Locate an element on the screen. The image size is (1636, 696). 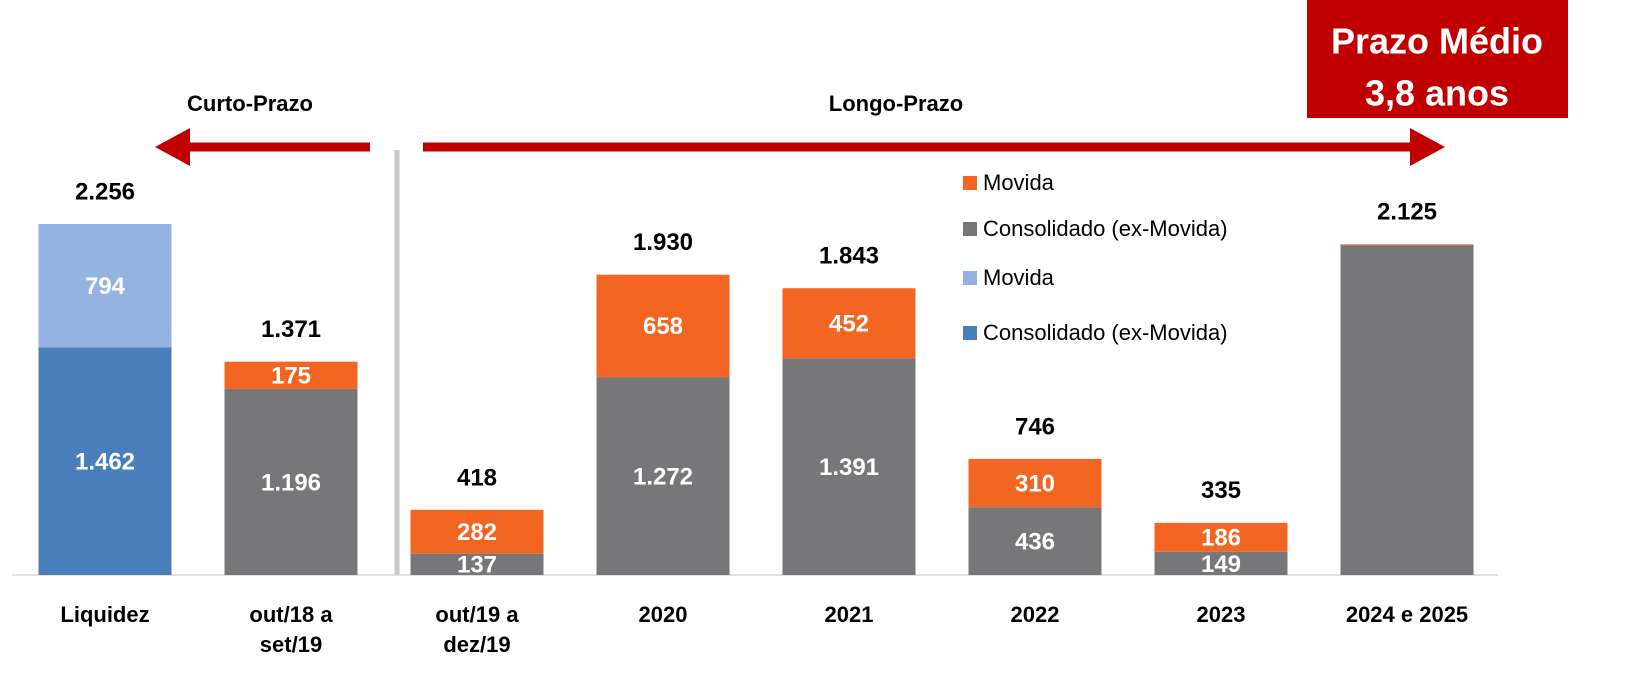
value-label: 1.196 is located at coordinates (291, 482).